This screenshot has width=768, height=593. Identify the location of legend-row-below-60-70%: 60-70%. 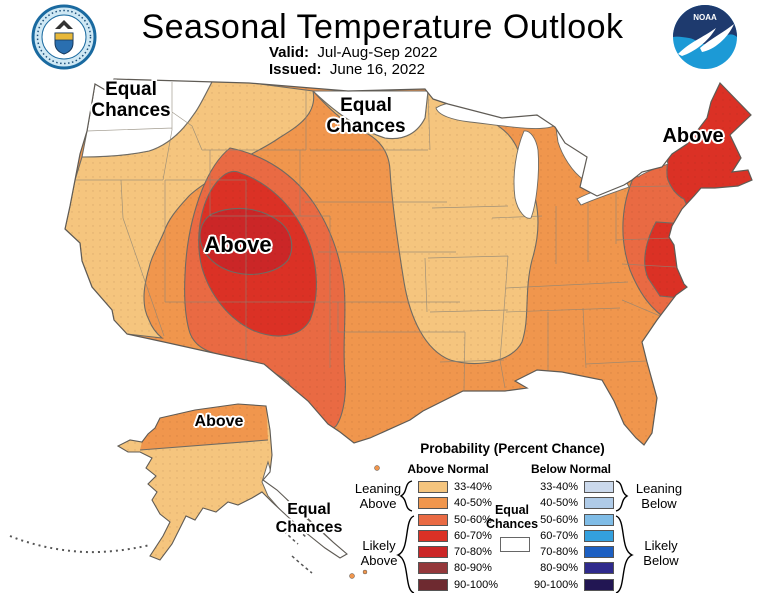
(573, 535).